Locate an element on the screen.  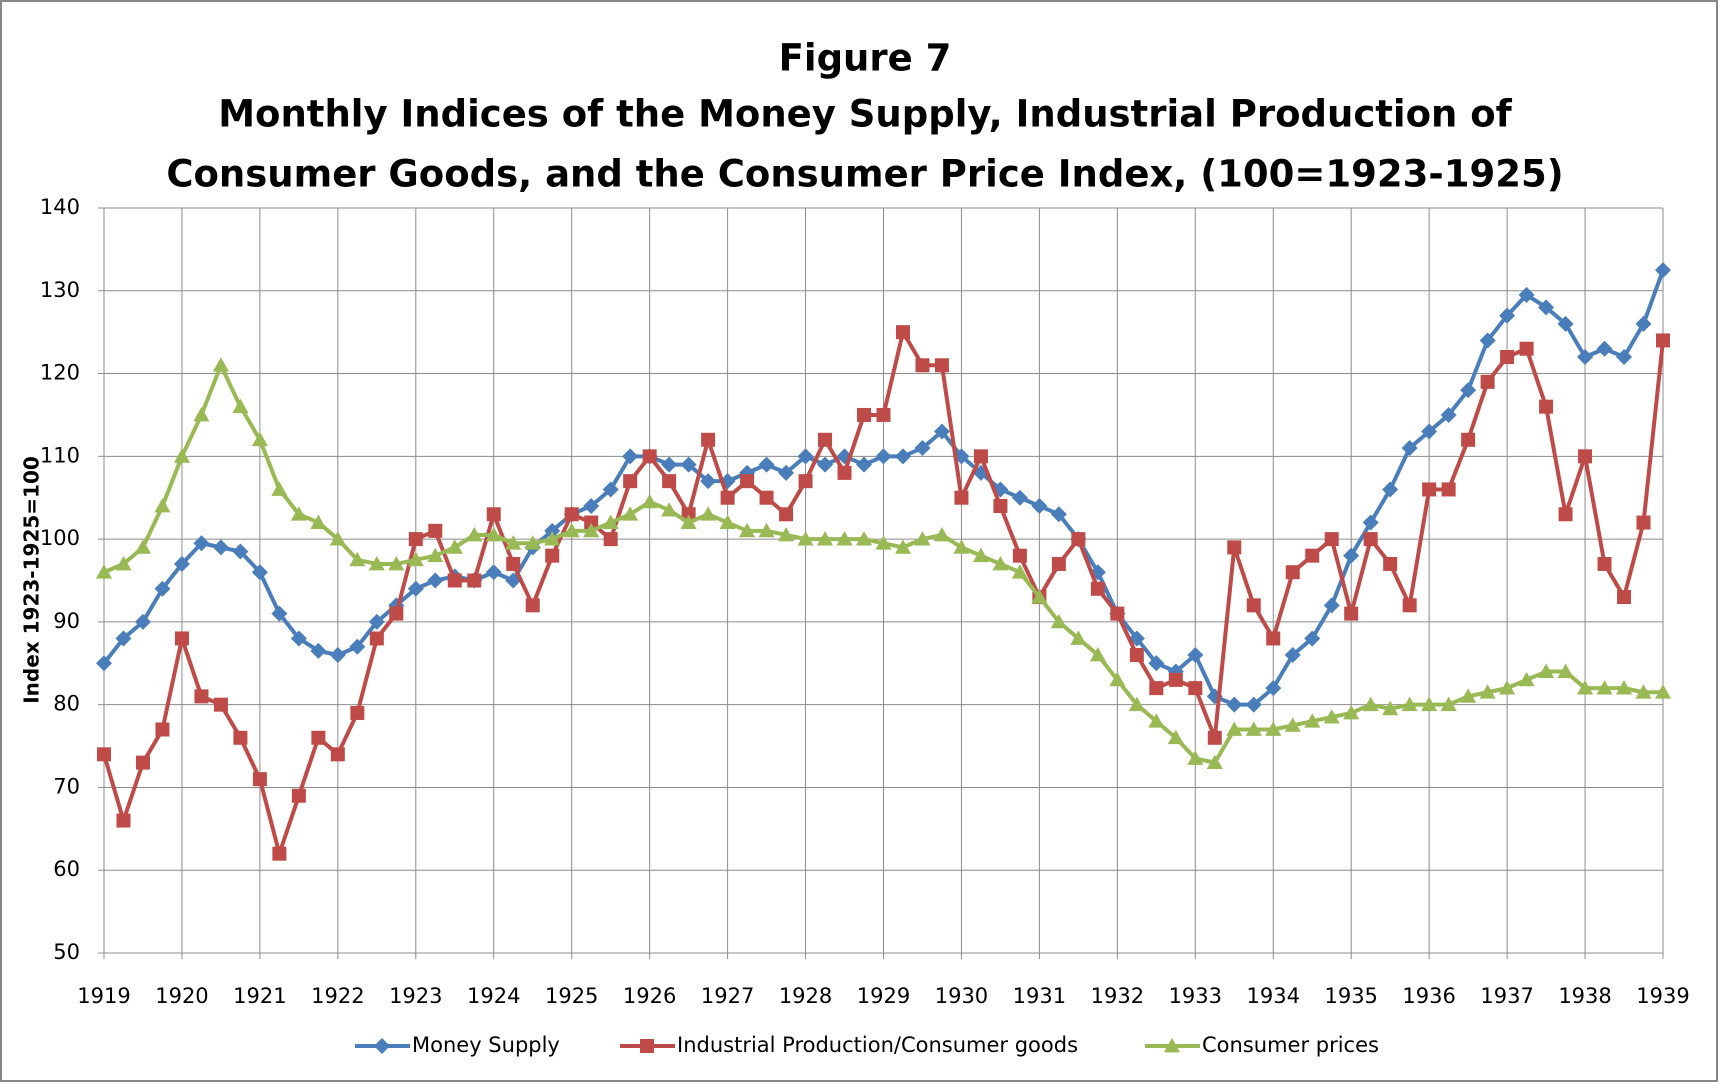
legend-label: Money Supply is located at coordinates (486, 1045).